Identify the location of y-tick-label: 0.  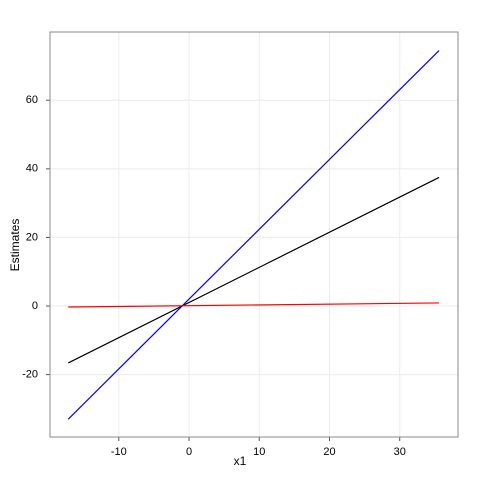
(35, 306).